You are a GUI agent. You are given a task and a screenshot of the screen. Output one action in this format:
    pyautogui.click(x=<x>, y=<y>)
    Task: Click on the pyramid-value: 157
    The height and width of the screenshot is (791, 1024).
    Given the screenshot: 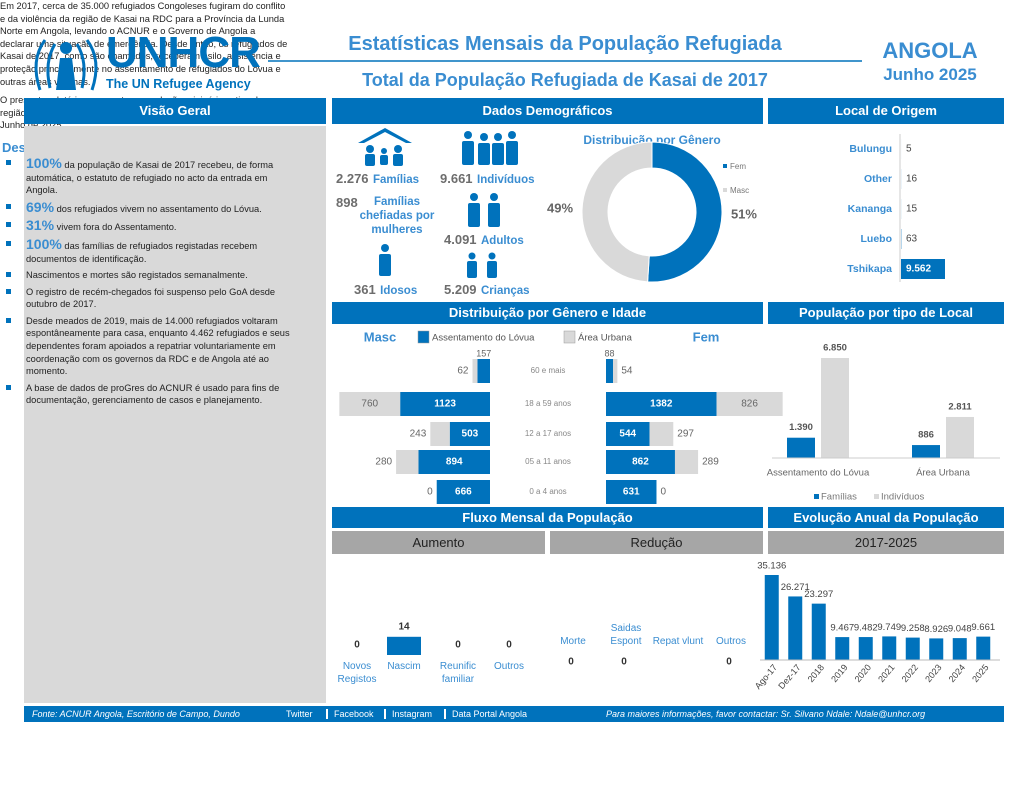 What is the action you would take?
    pyautogui.click(x=483, y=353)
    